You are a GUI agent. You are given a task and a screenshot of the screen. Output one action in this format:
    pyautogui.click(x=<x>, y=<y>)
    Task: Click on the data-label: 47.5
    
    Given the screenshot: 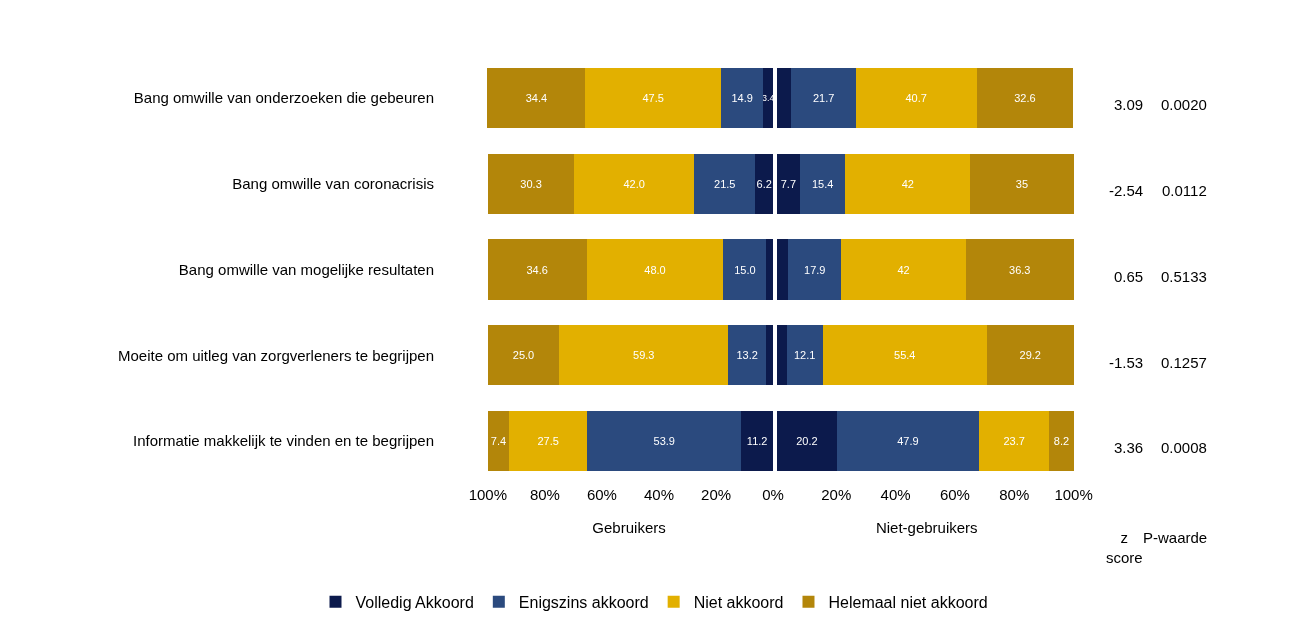 What is the action you would take?
    pyautogui.click(x=653, y=97)
    